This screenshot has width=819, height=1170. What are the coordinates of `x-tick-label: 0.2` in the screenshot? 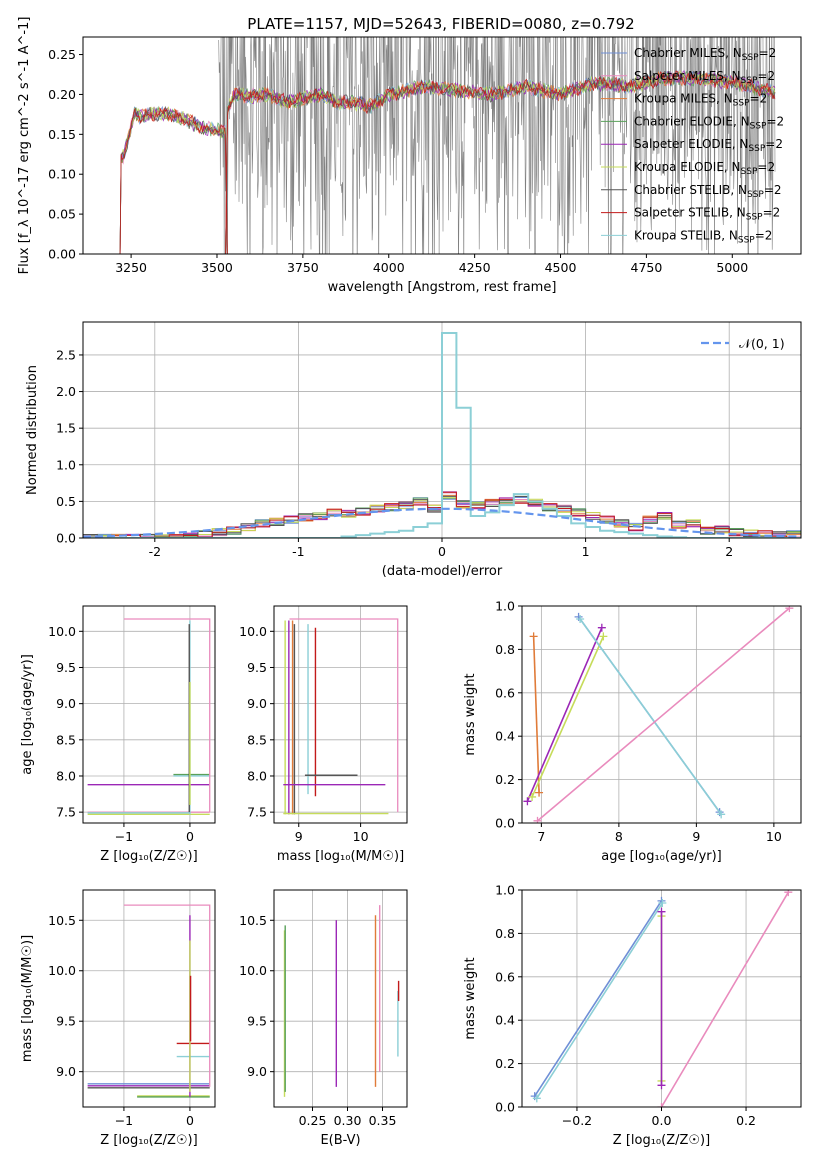 It's located at (746, 1120).